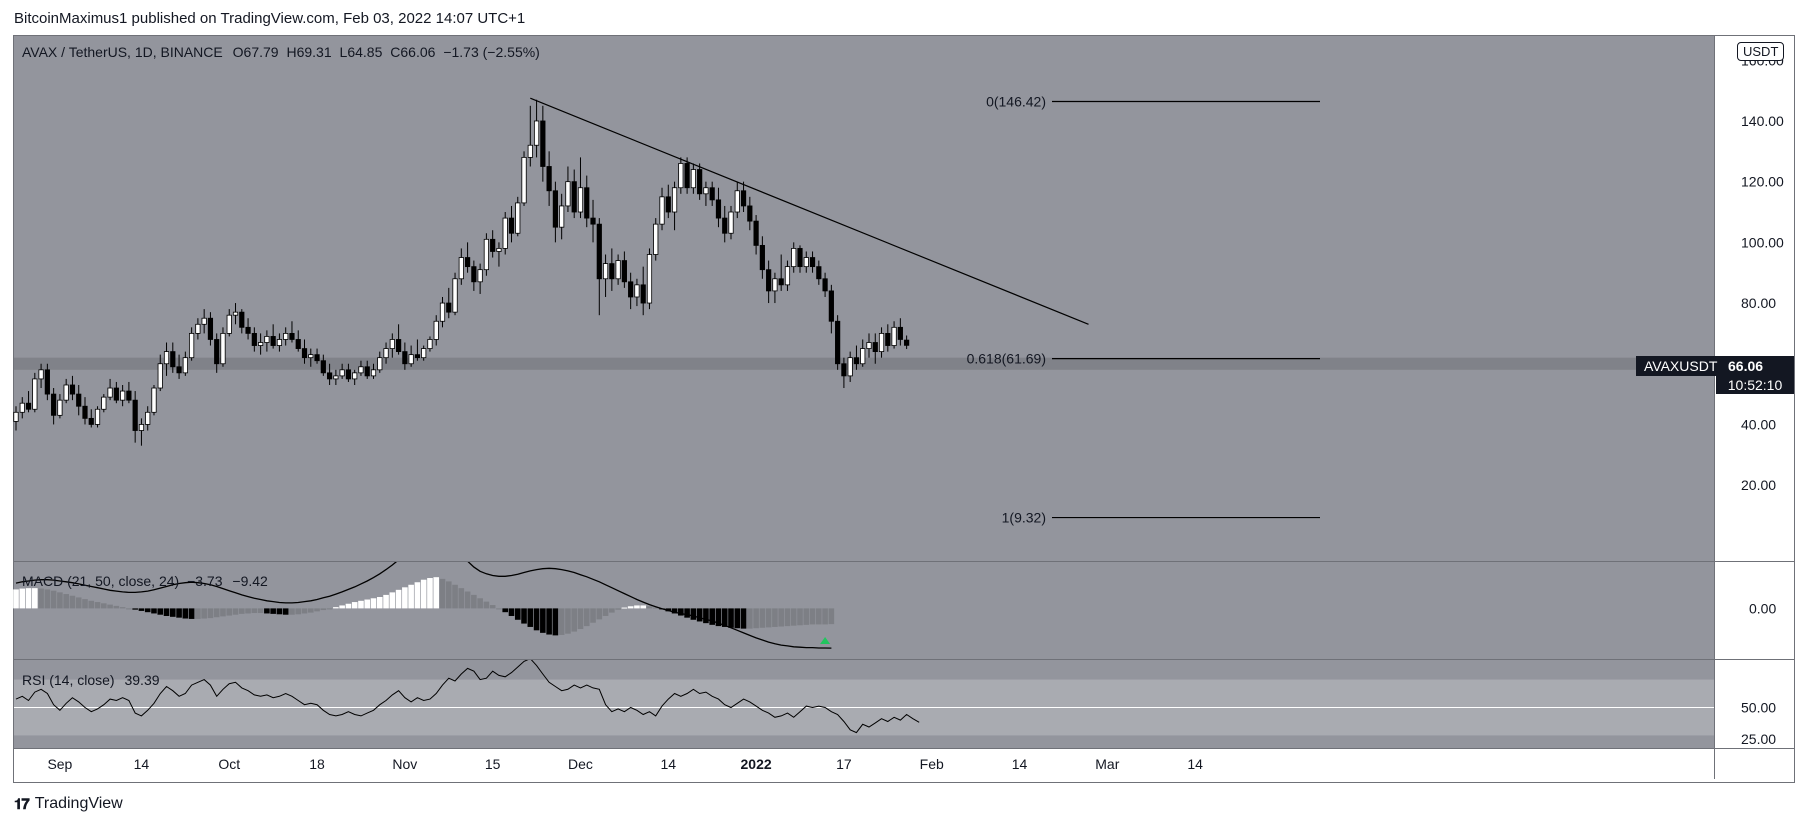  What do you see at coordinates (467, 697) in the screenshot?
I see `rsi-line` at bounding box center [467, 697].